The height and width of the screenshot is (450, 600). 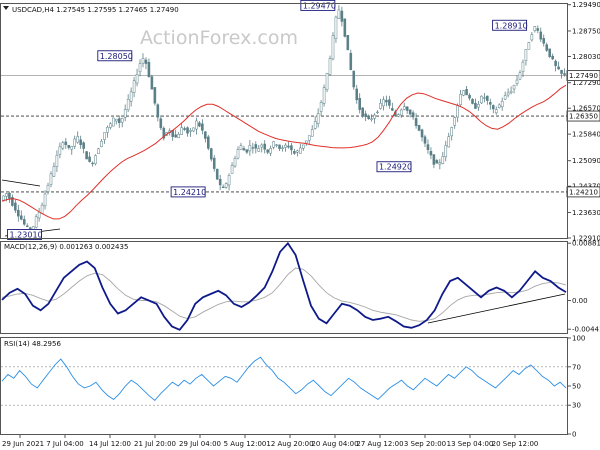 What do you see at coordinates (23, 444) in the screenshot?
I see `x-tick-label: 29 Jun 2021` at bounding box center [23, 444].